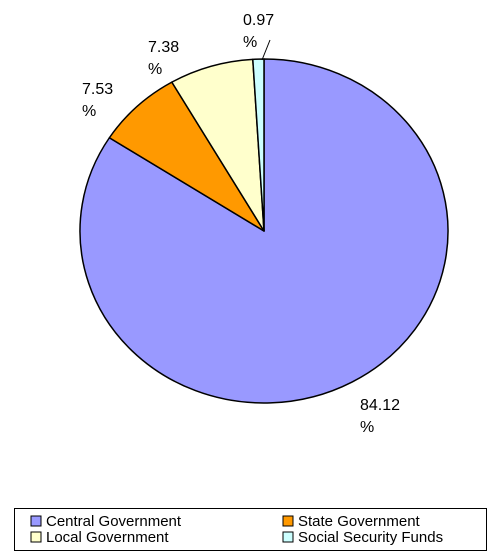  Describe the element at coordinates (359, 521) in the screenshot. I see `legend-label-1: State Government` at that location.